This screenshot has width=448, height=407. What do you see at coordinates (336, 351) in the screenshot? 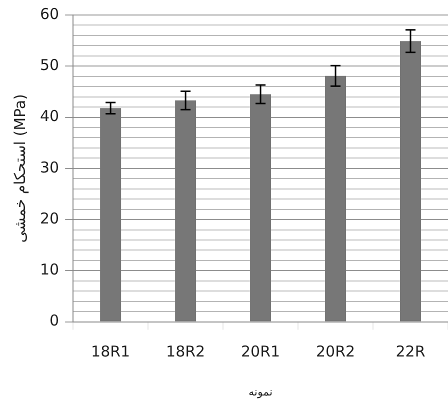
I see `x-tick-label: 20R2` at bounding box center [336, 351].